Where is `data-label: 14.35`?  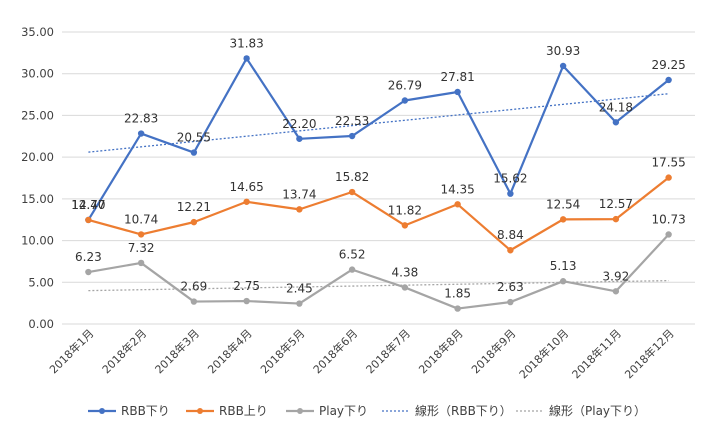
data-label: 14.35 is located at coordinates (457, 189).